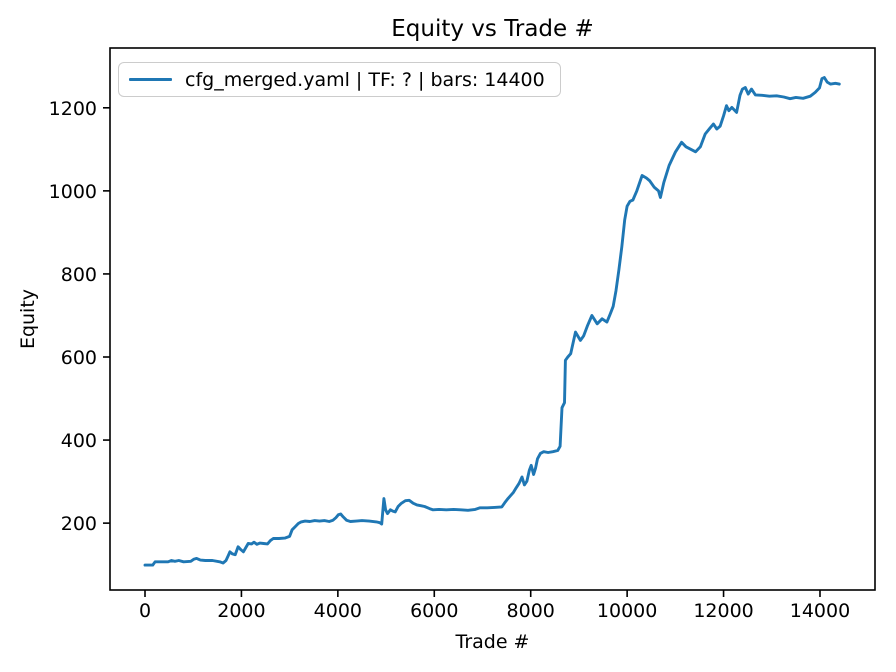 This screenshot has width=896, height=672. Describe the element at coordinates (79, 275) in the screenshot. I see `y-tick-label: 800` at that location.